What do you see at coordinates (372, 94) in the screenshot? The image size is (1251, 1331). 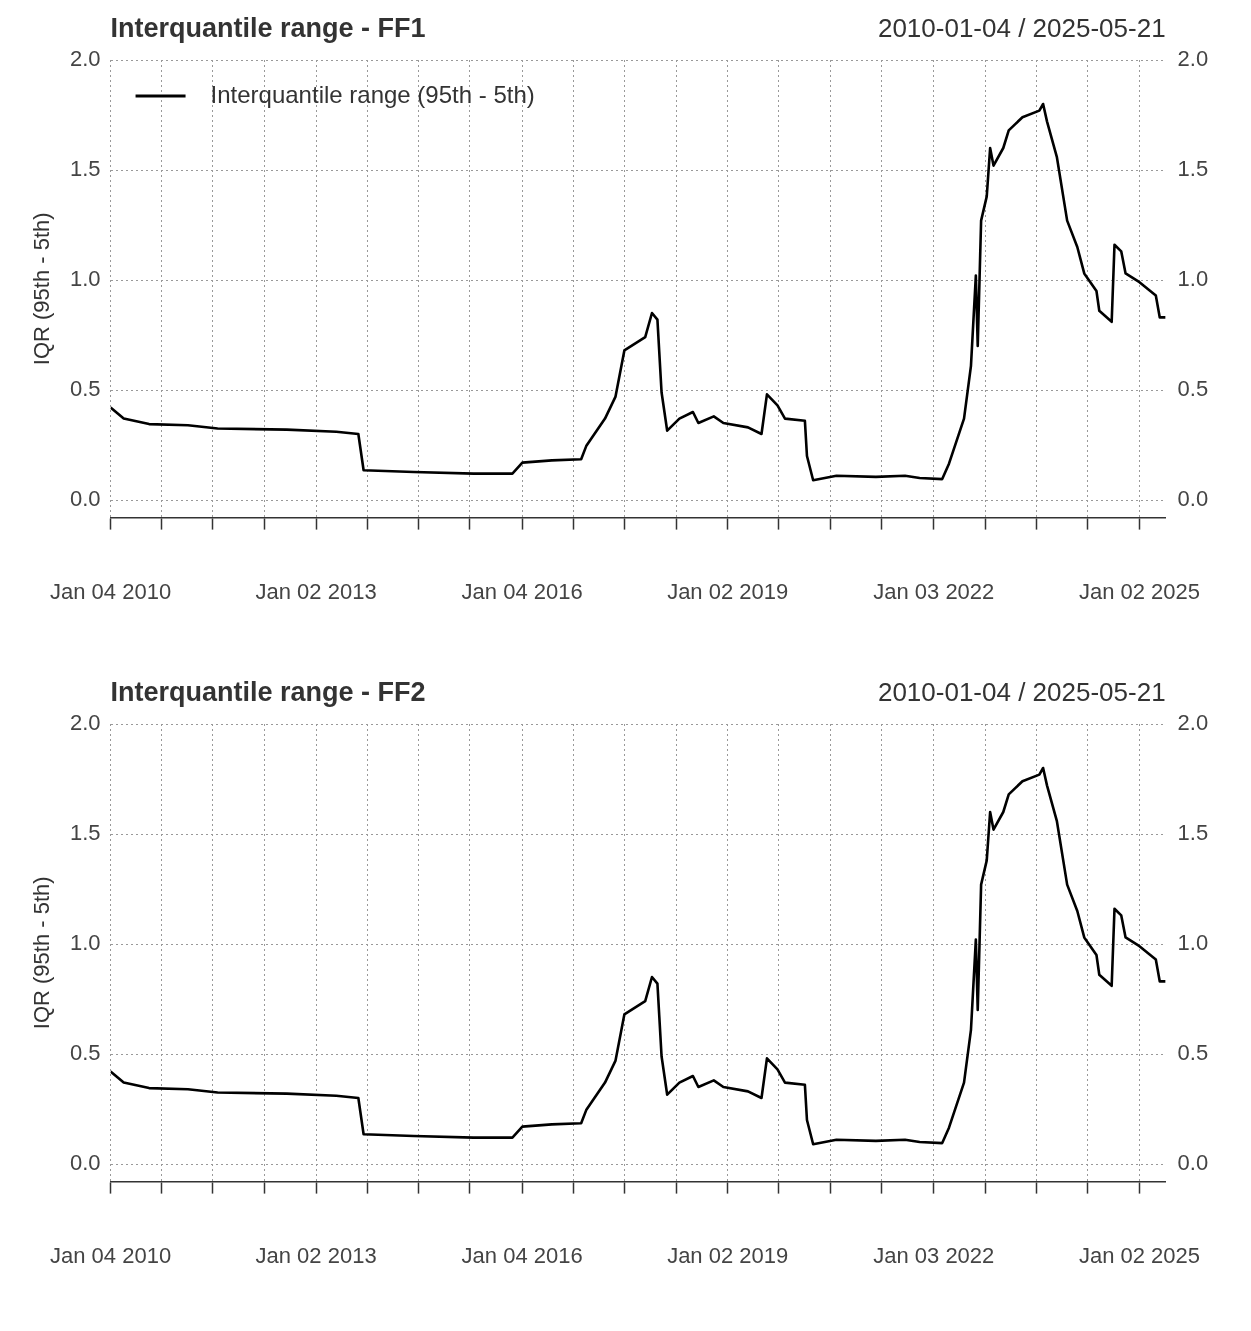 I see `legend-label: Interquantile range (95th - 5th)` at bounding box center [372, 94].